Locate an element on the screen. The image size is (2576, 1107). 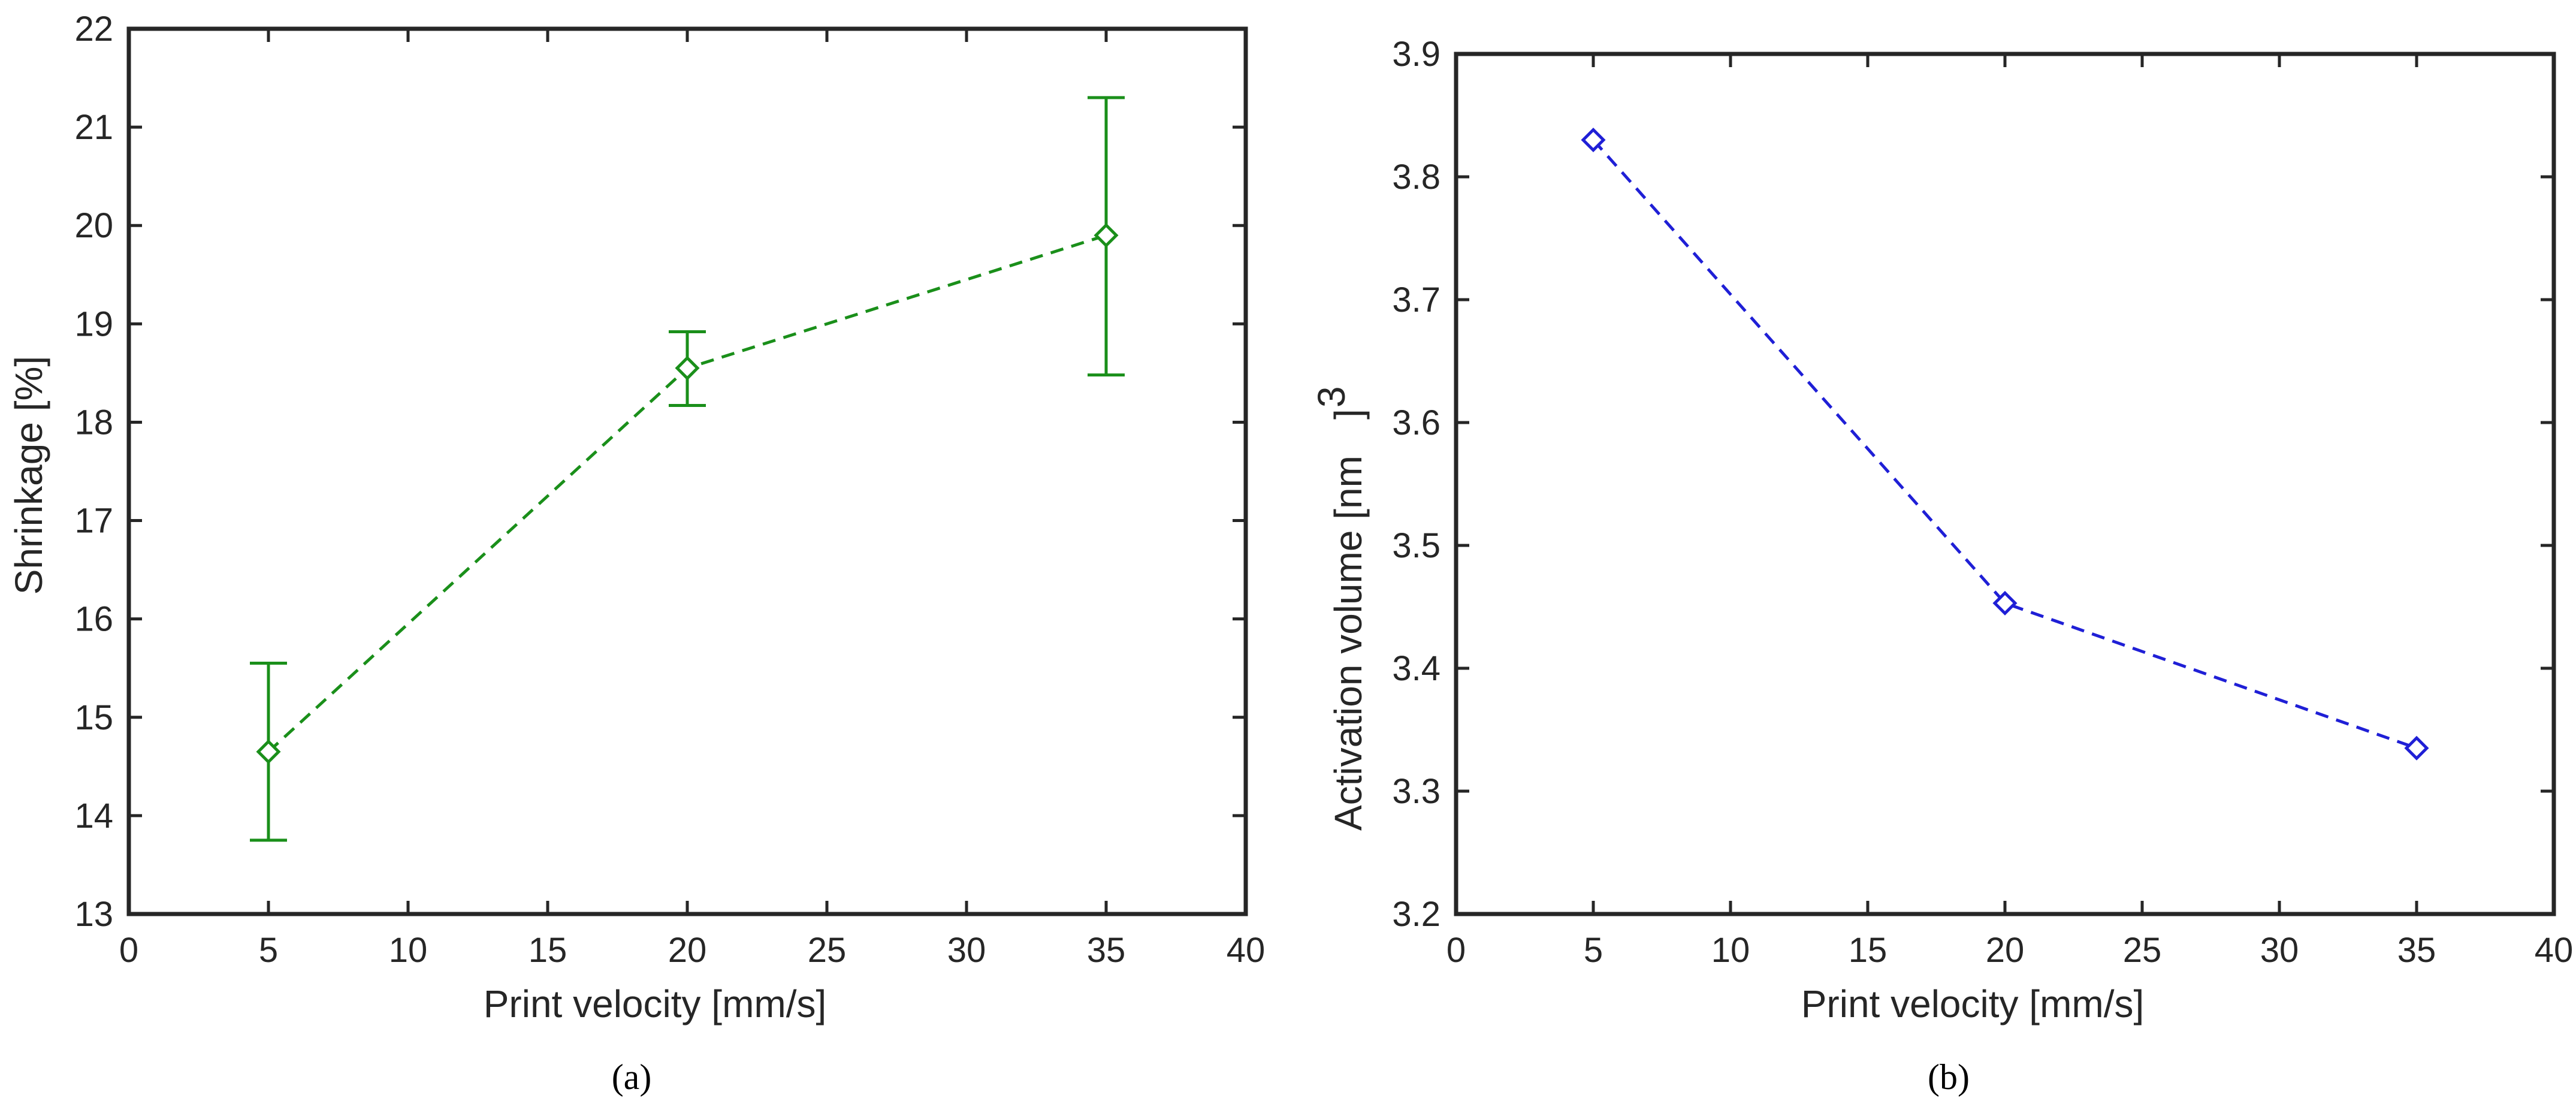
x-tick-label-a: 10 is located at coordinates (409, 950).